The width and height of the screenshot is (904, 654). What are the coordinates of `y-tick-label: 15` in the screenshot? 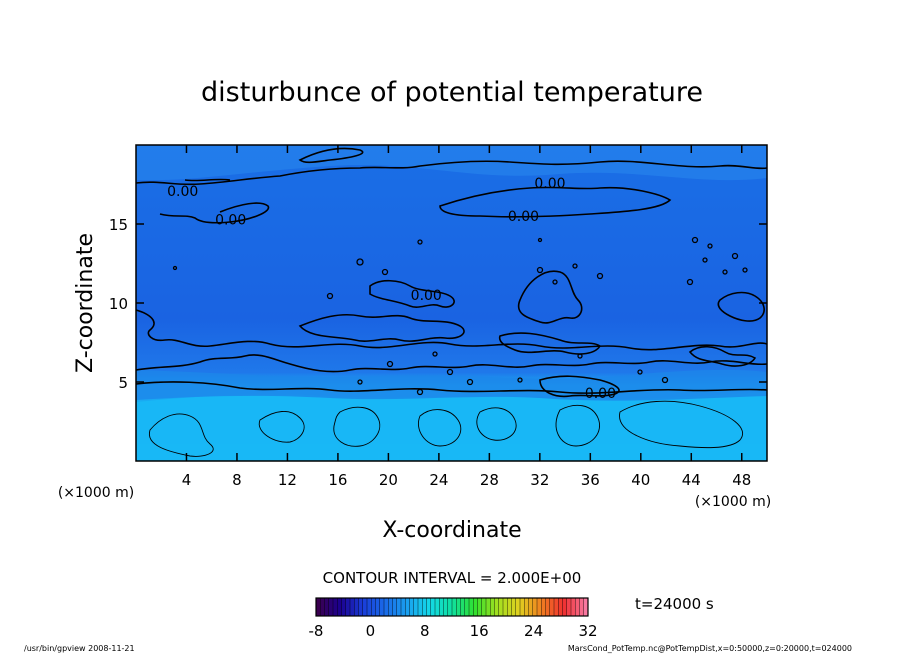 It's located at (118, 225).